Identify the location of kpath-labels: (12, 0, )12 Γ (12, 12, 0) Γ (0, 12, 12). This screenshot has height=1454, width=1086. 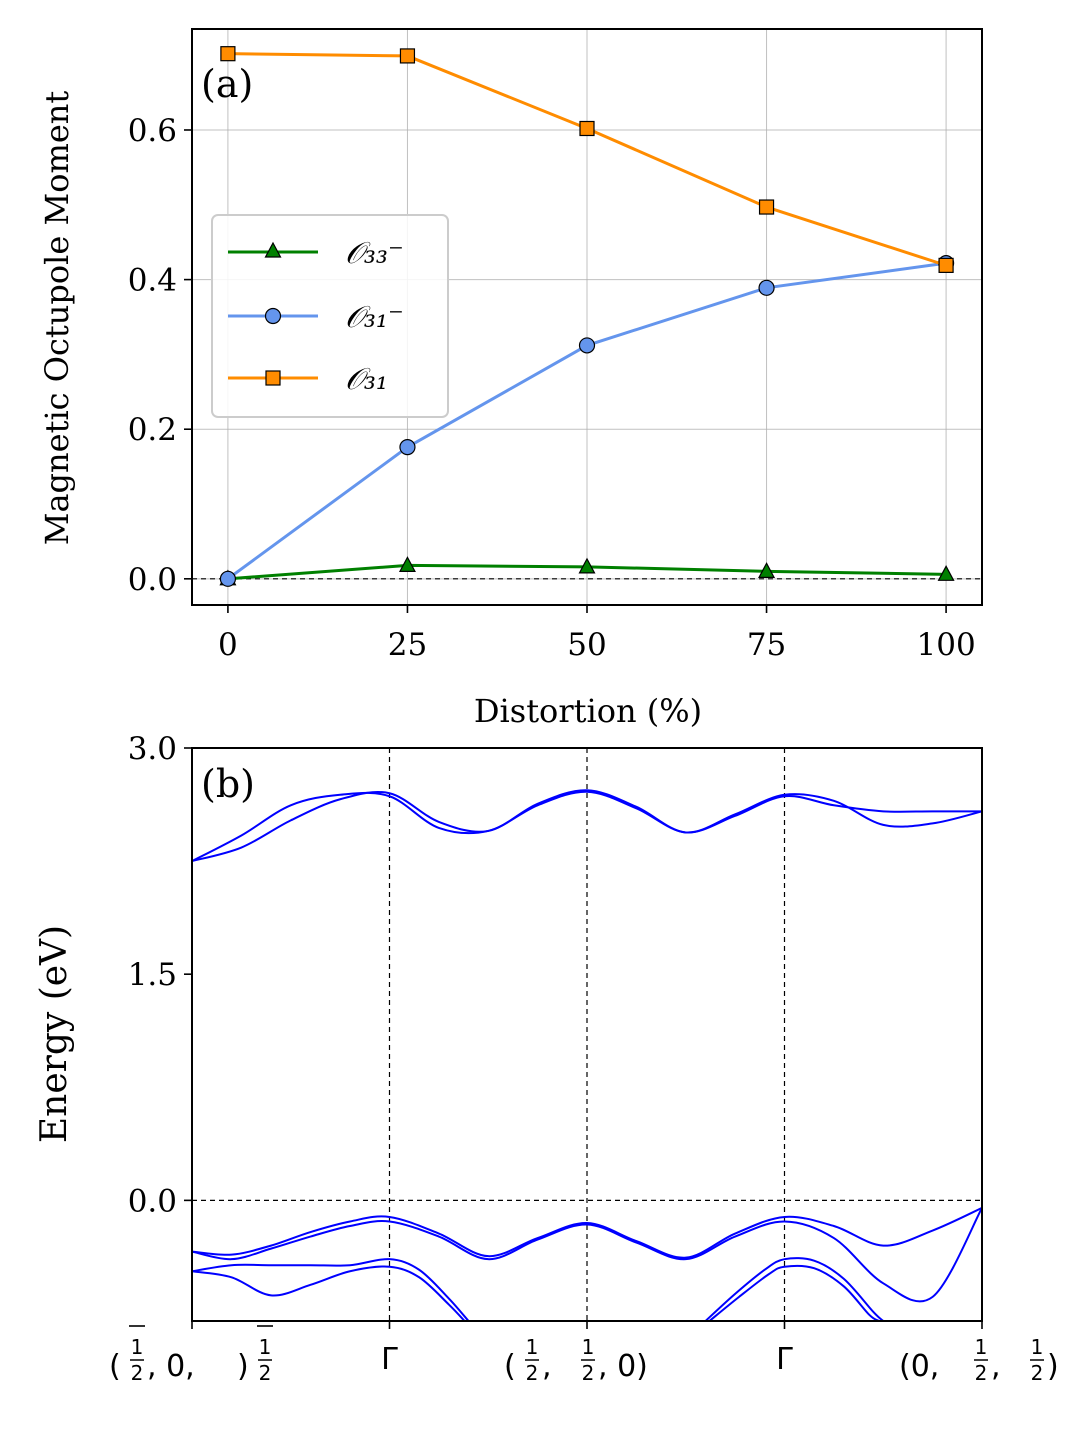
(584, 1355).